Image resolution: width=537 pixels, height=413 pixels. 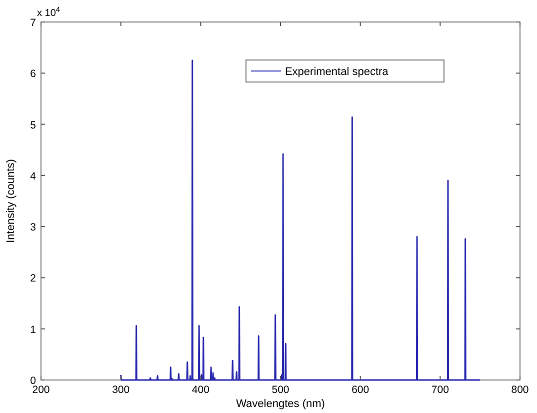 What do you see at coordinates (11, 201) in the screenshot?
I see `y-axis-title: Intensity (counts)` at bounding box center [11, 201].